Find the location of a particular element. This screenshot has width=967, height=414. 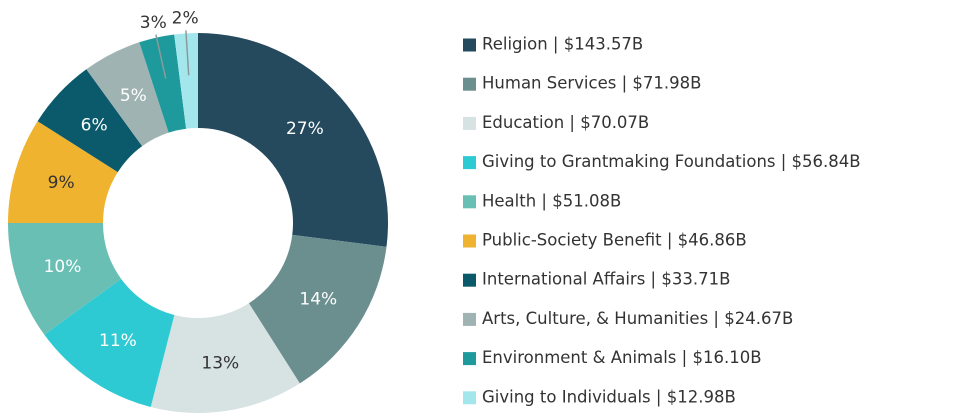

legend-label: International Affairs | $33.71B is located at coordinates (606, 279).